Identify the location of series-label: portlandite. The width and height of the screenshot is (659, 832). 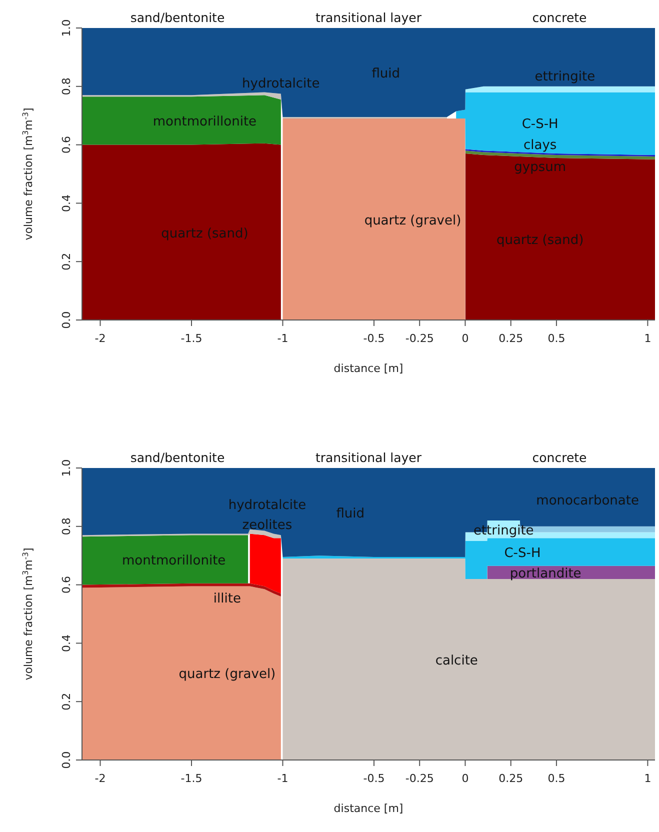
(546, 574).